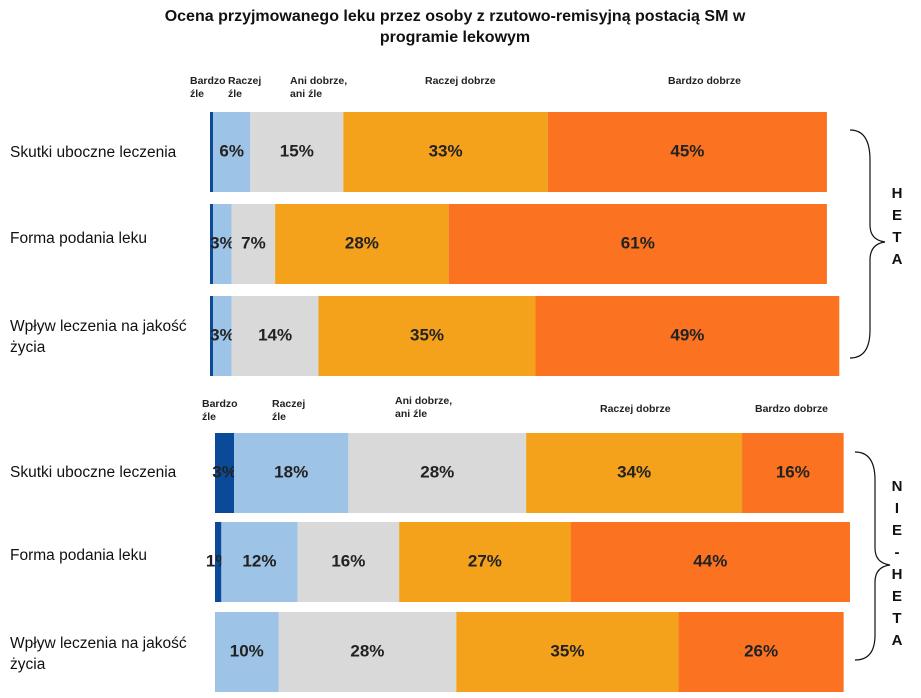  I want to click on data-label: 33%, so click(446, 150).